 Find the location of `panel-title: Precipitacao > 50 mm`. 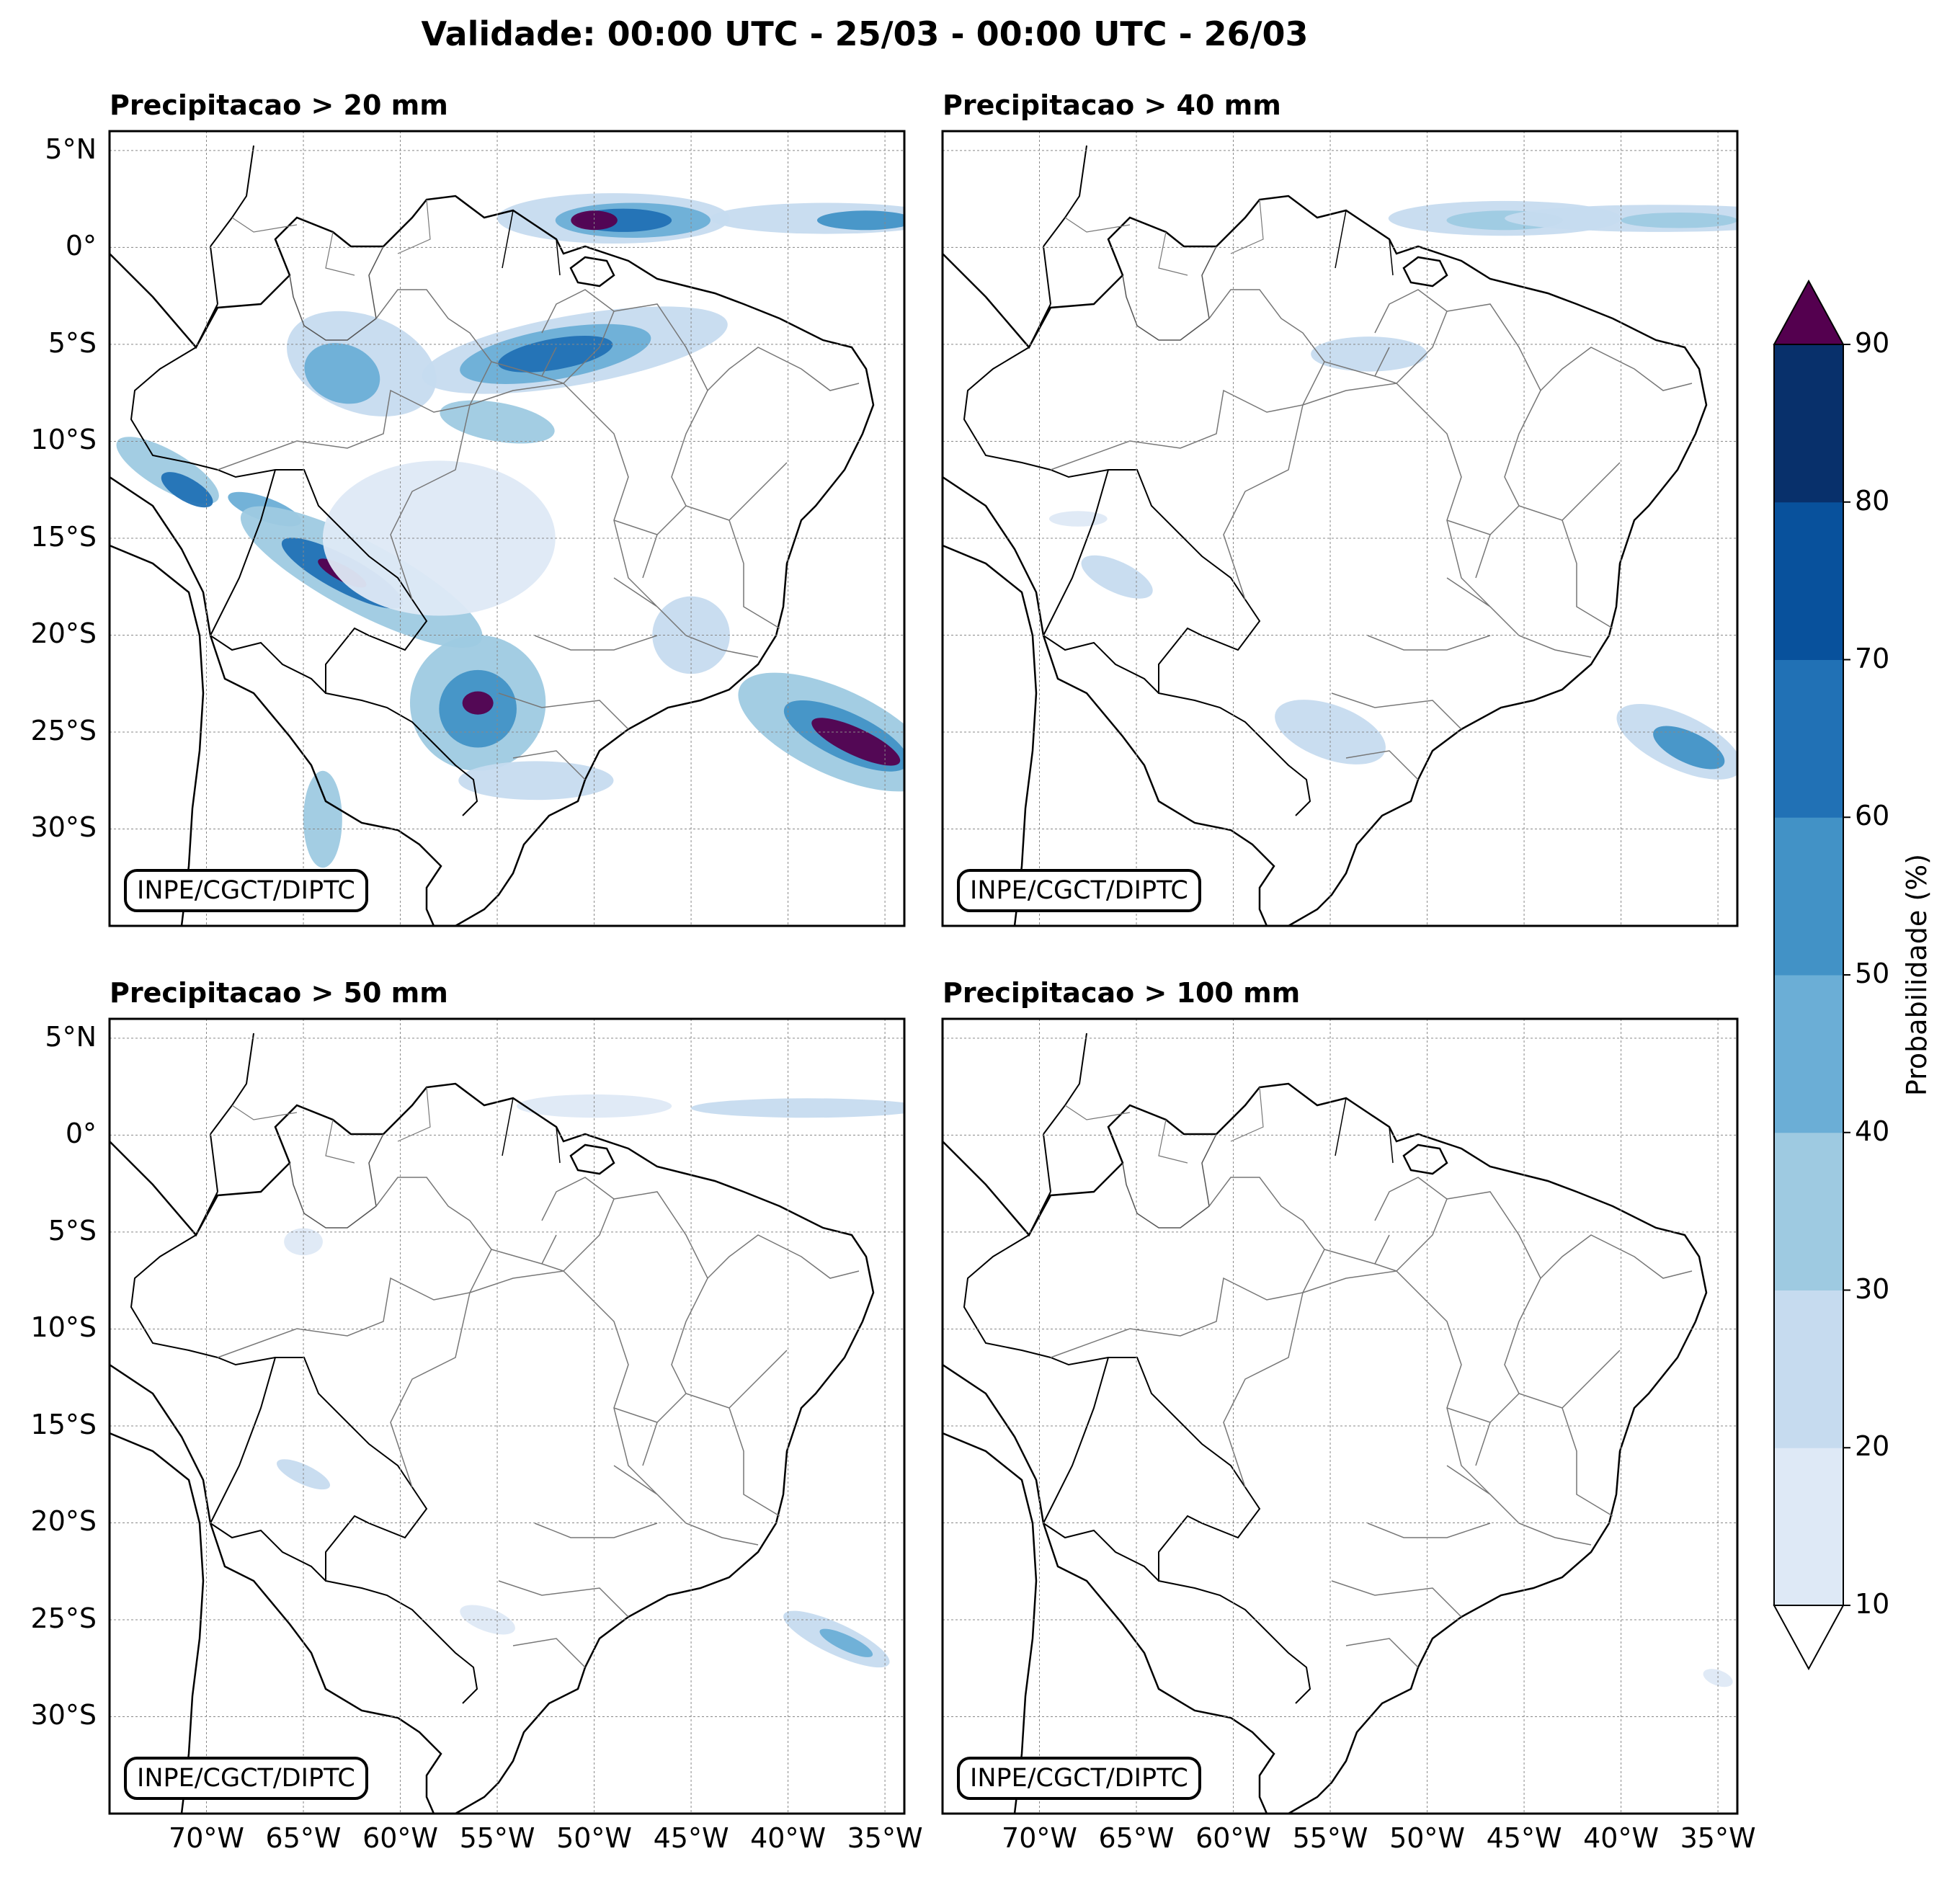

panel-title: Precipitacao > 50 mm is located at coordinates (279, 993).